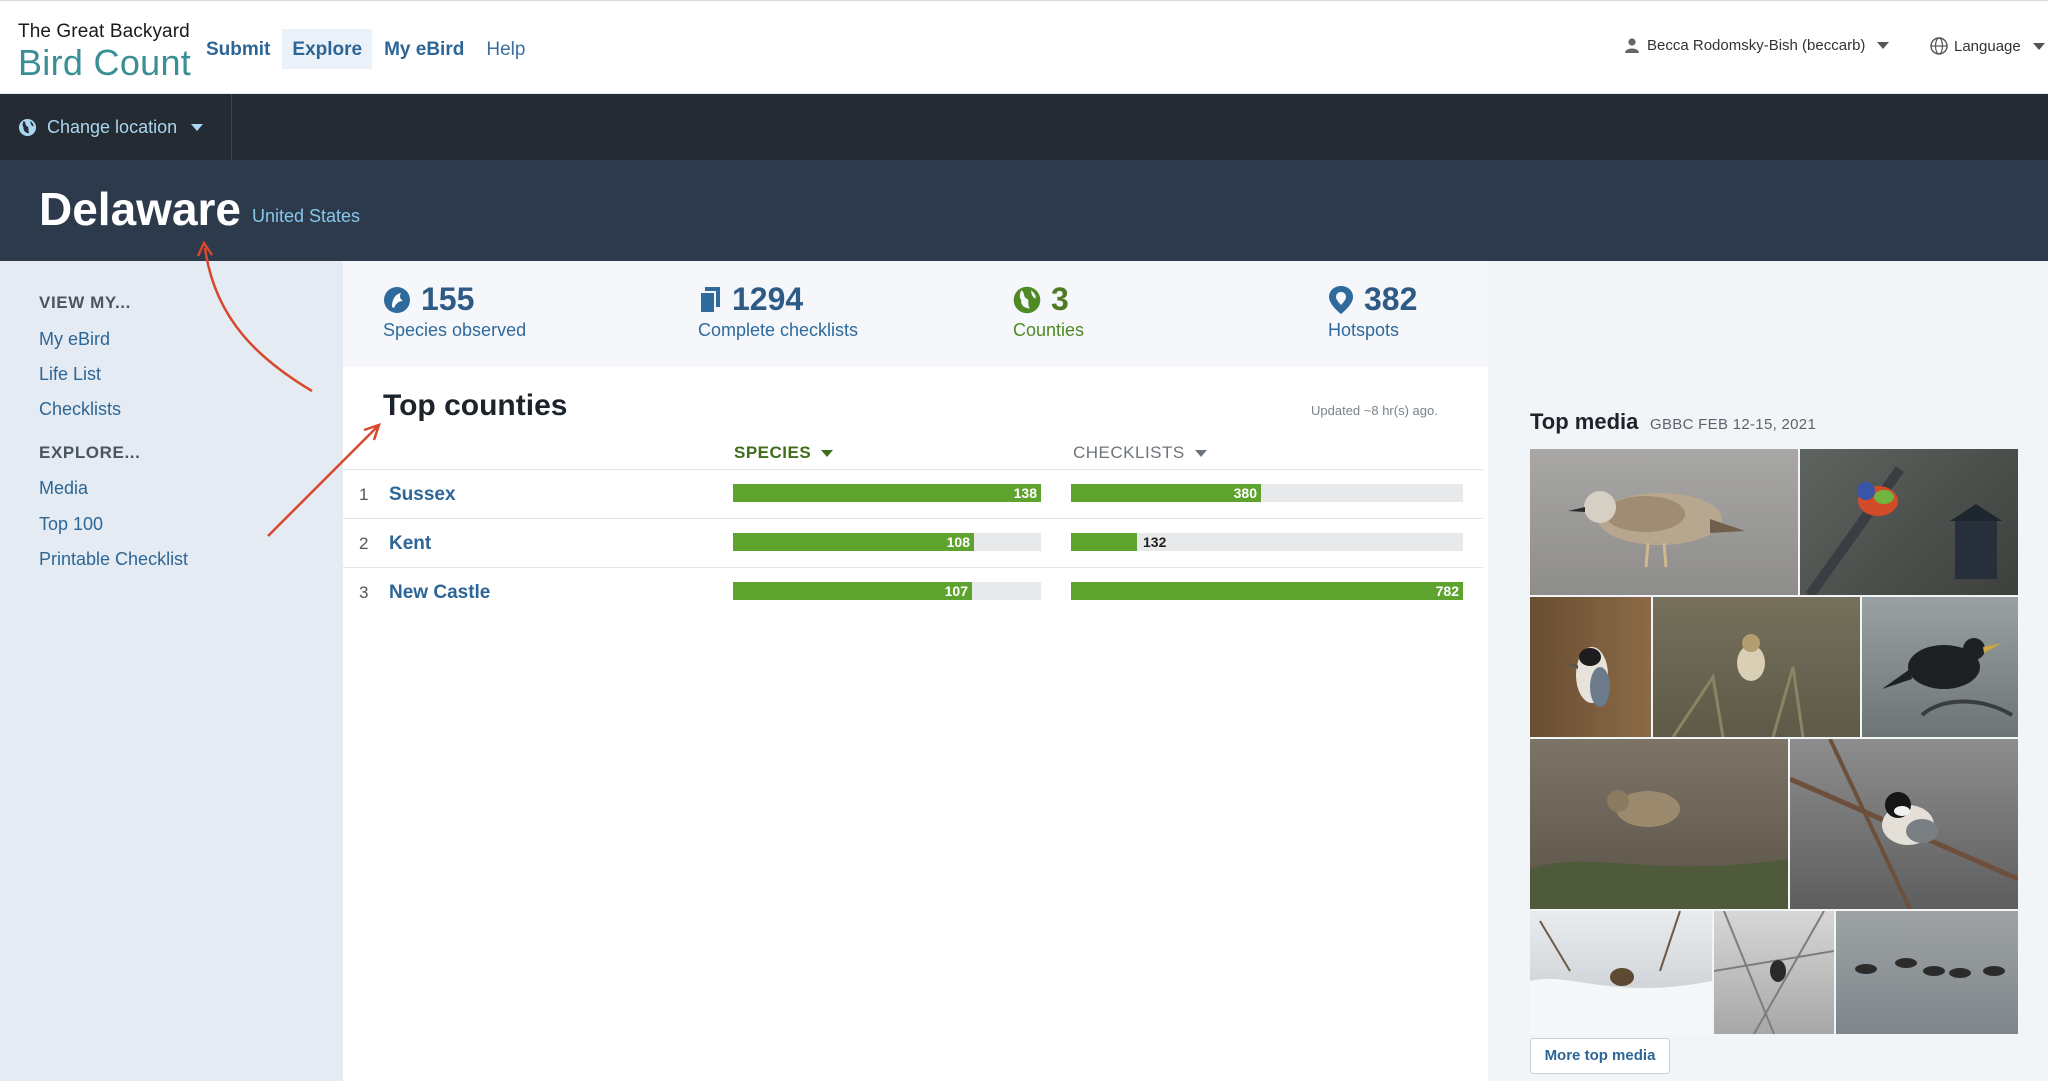  I want to click on chevron-down-icon, so click(1883, 45).